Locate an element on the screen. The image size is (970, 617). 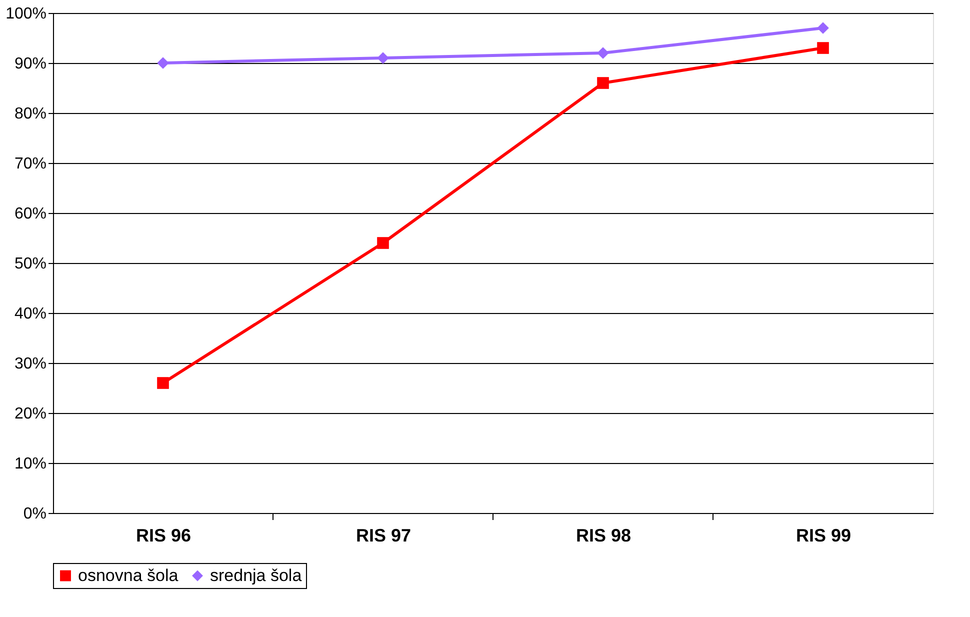
y-tick-label: 100% is located at coordinates (26, 14).